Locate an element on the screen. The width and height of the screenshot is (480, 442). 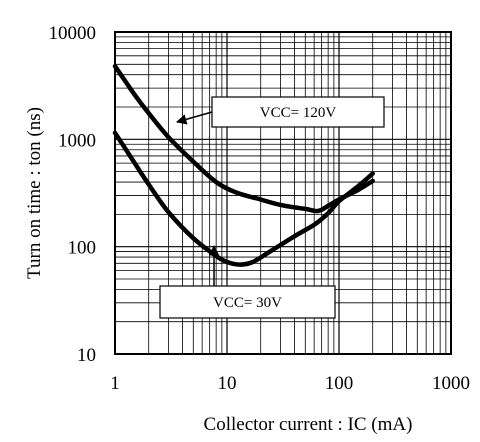
x-tick-label: 10 is located at coordinates (227, 383).